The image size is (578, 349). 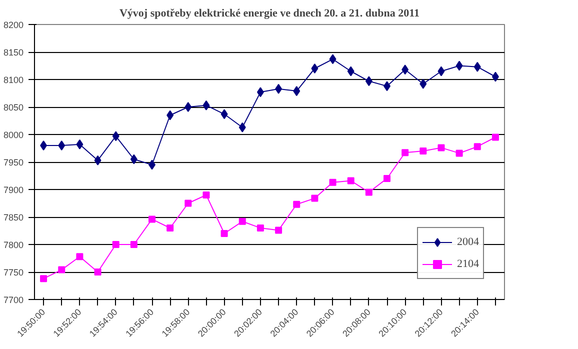 I want to click on legend-label: 2104, so click(x=468, y=264).